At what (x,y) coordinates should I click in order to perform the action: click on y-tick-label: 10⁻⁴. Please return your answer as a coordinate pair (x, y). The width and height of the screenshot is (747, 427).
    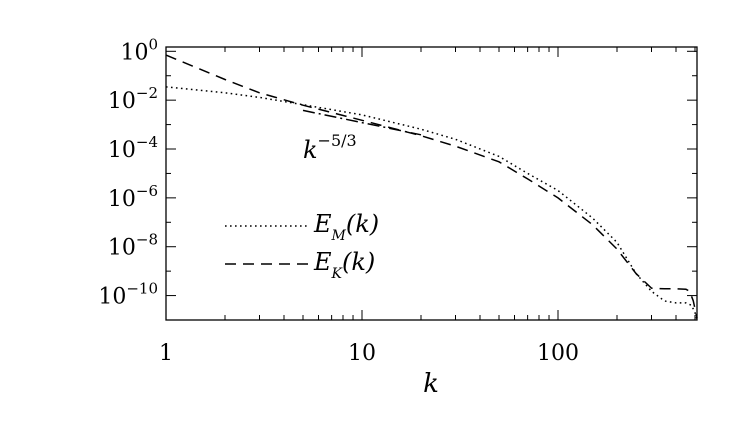
    Looking at the image, I should click on (133, 148).